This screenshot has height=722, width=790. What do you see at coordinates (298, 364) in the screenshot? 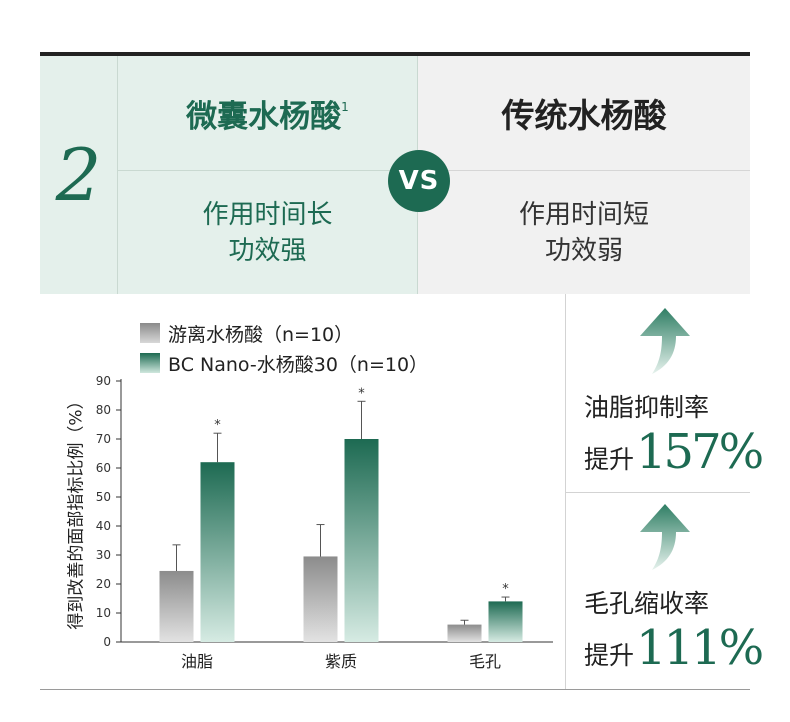
I see `legend-label-bc-nano: BC Nano-水杨酸30（n=10）` at bounding box center [298, 364].